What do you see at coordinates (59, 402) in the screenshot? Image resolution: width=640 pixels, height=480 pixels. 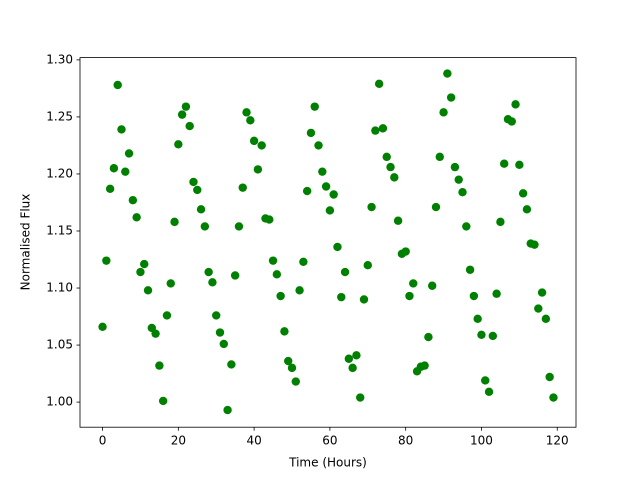 I see `y-tick-label: 1.00` at bounding box center [59, 402].